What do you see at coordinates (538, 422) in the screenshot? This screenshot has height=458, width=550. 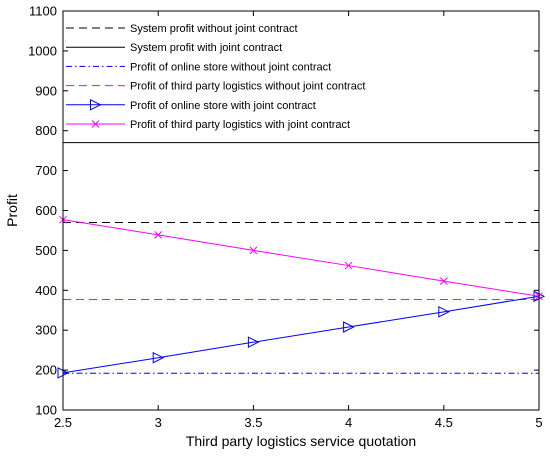 I see `x-tick-label: 5` at bounding box center [538, 422].